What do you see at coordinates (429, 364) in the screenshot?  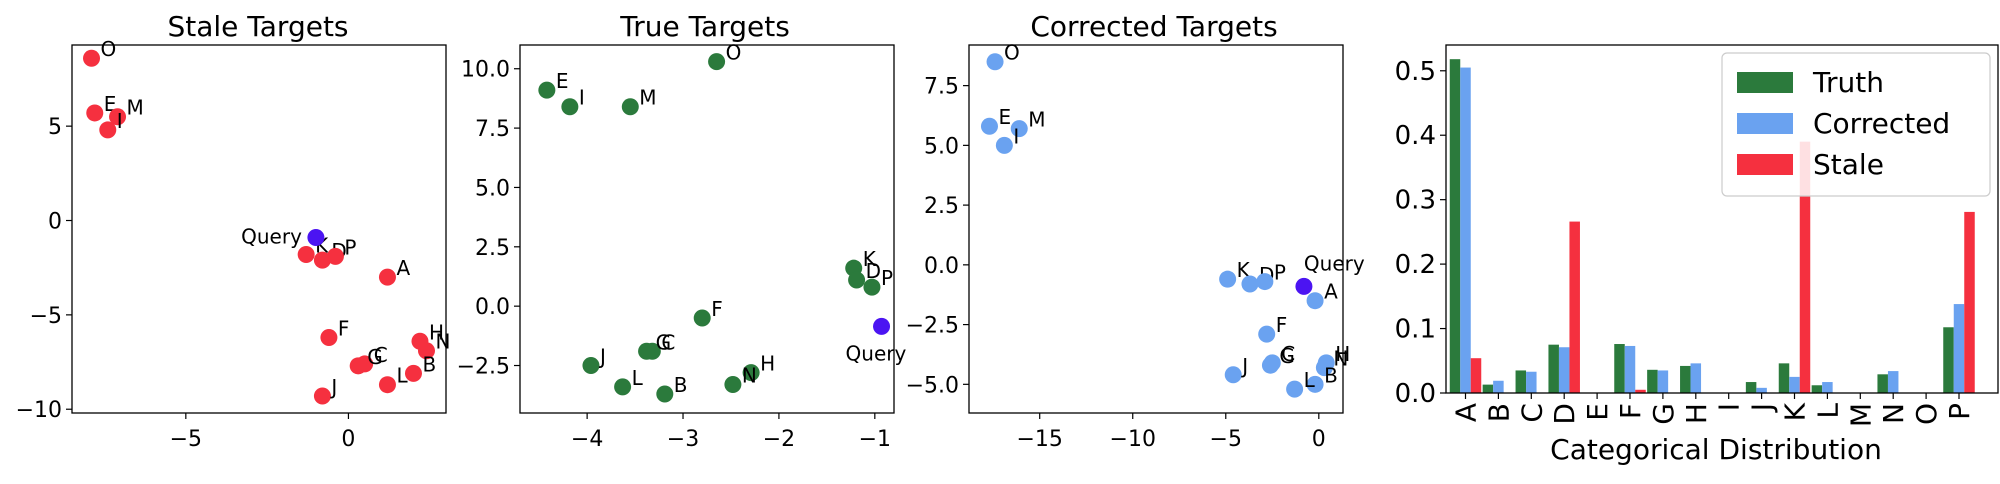 I see `stale-point-label-b: B` at bounding box center [429, 364].